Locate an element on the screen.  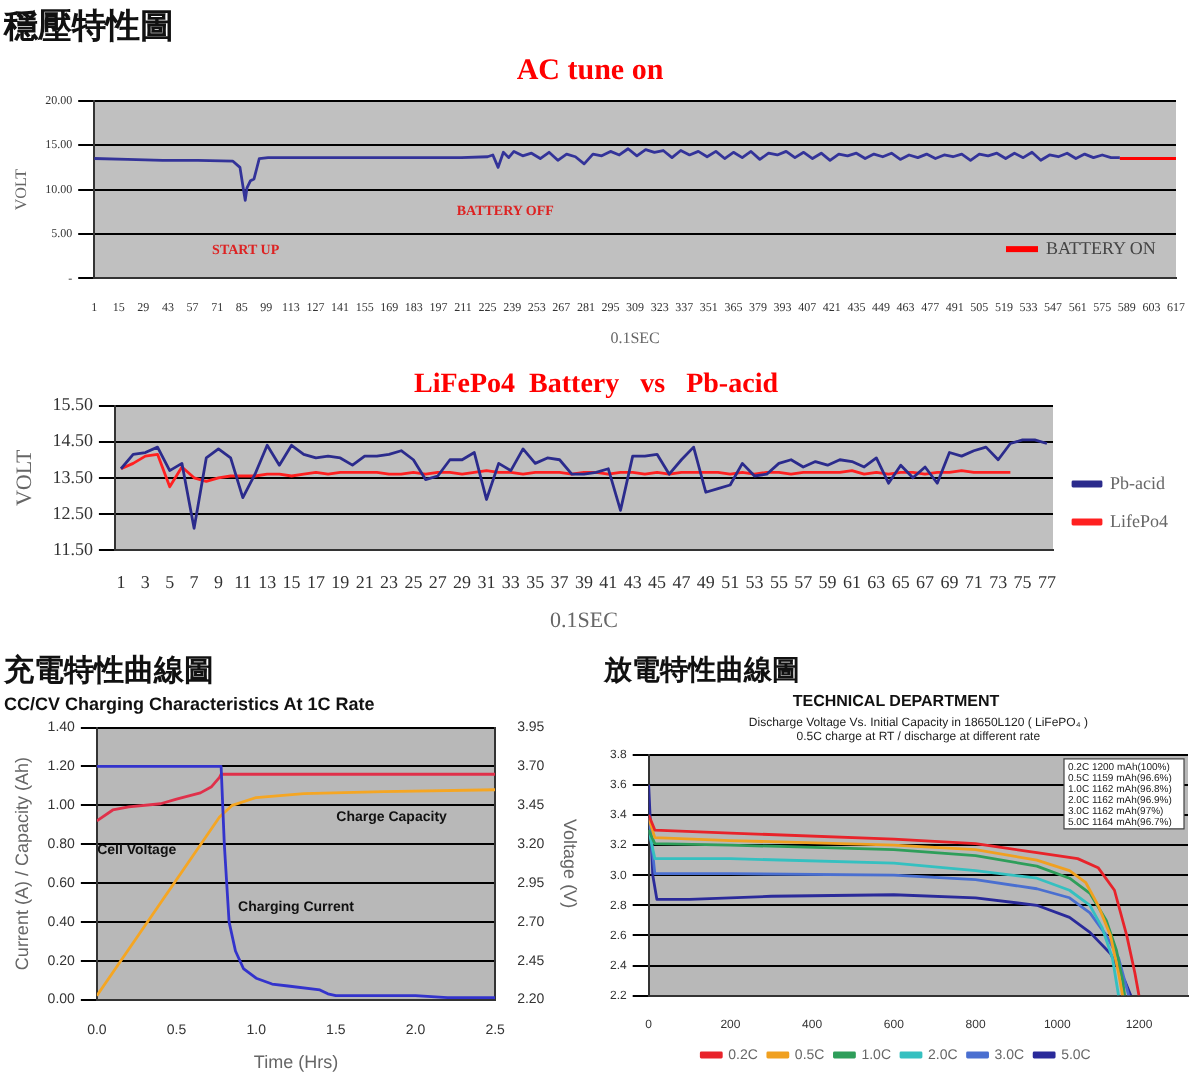
x-tick-label: 19 is located at coordinates (341, 581).